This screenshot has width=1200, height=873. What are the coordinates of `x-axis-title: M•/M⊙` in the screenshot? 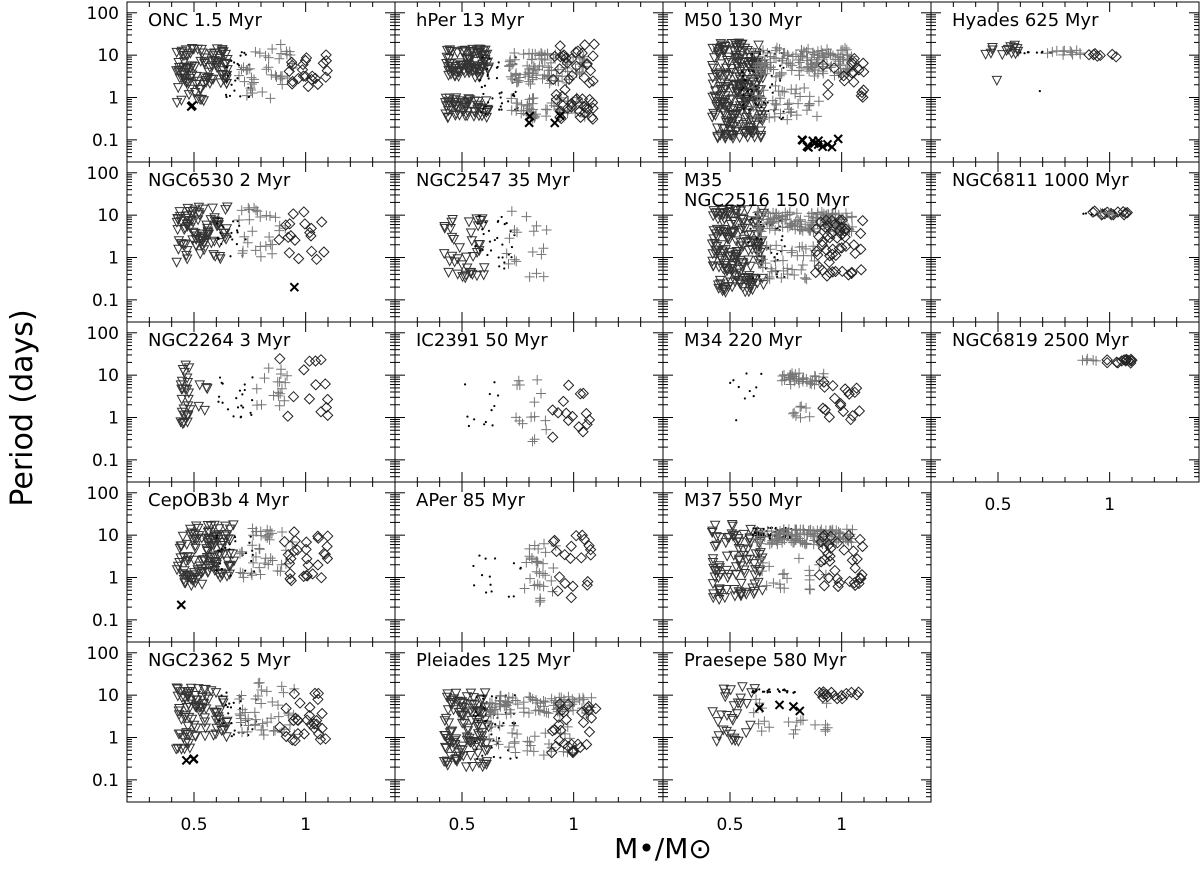 It's located at (663, 848).